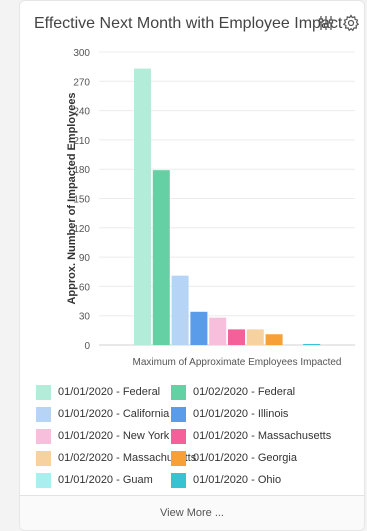 Image resolution: width=367 pixels, height=531 pixels. I want to click on bar-01-02-2020-massachusetts, so click(255, 337).